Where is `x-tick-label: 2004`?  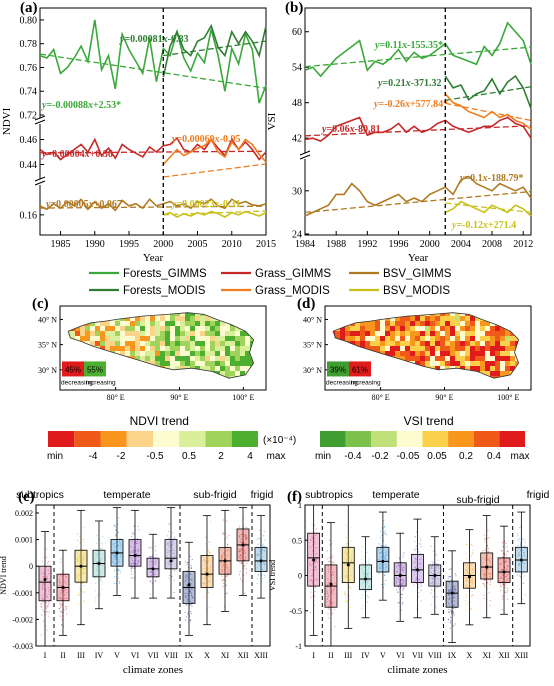
x-tick-label: 2004 is located at coordinates (461, 244).